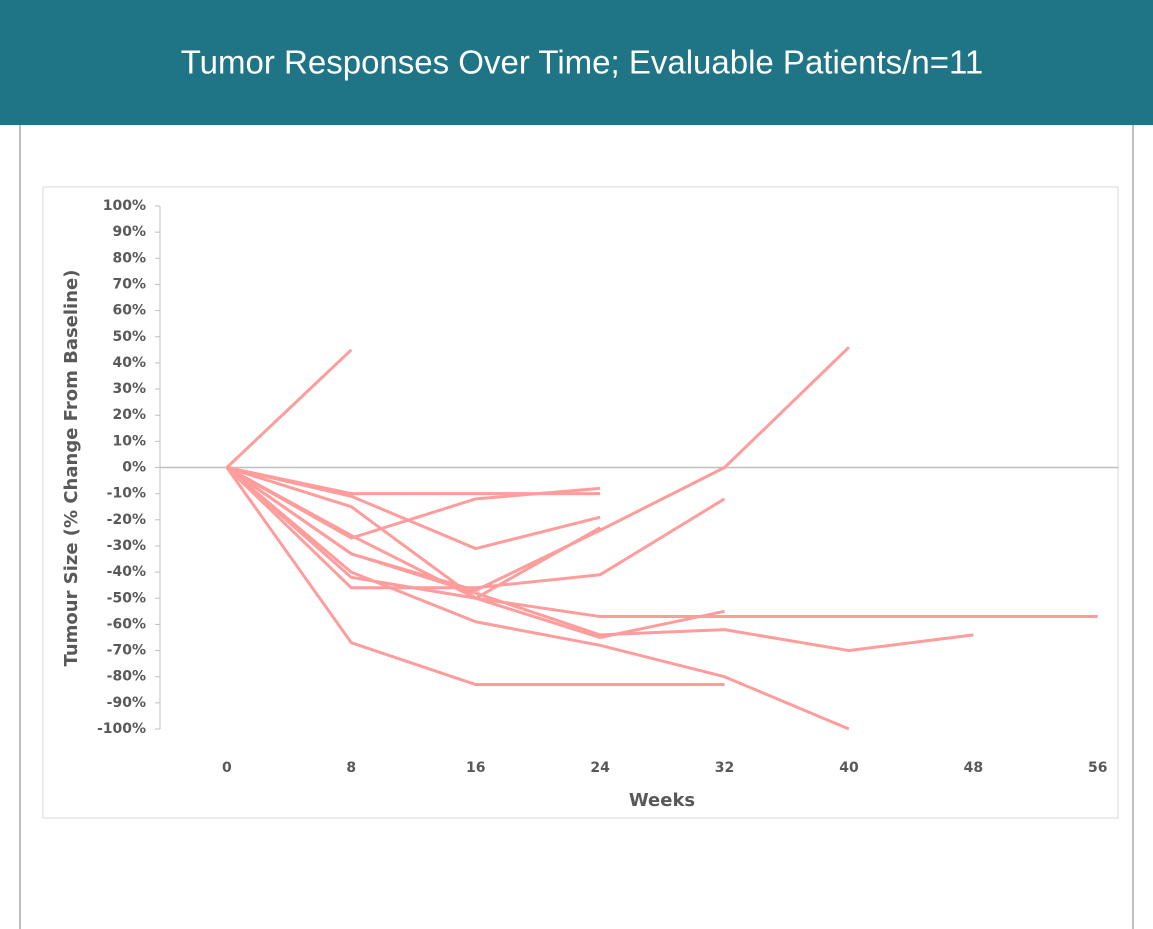 This screenshot has width=1153, height=929. What do you see at coordinates (124, 206) in the screenshot?
I see `y-tick-label: 100%` at bounding box center [124, 206].